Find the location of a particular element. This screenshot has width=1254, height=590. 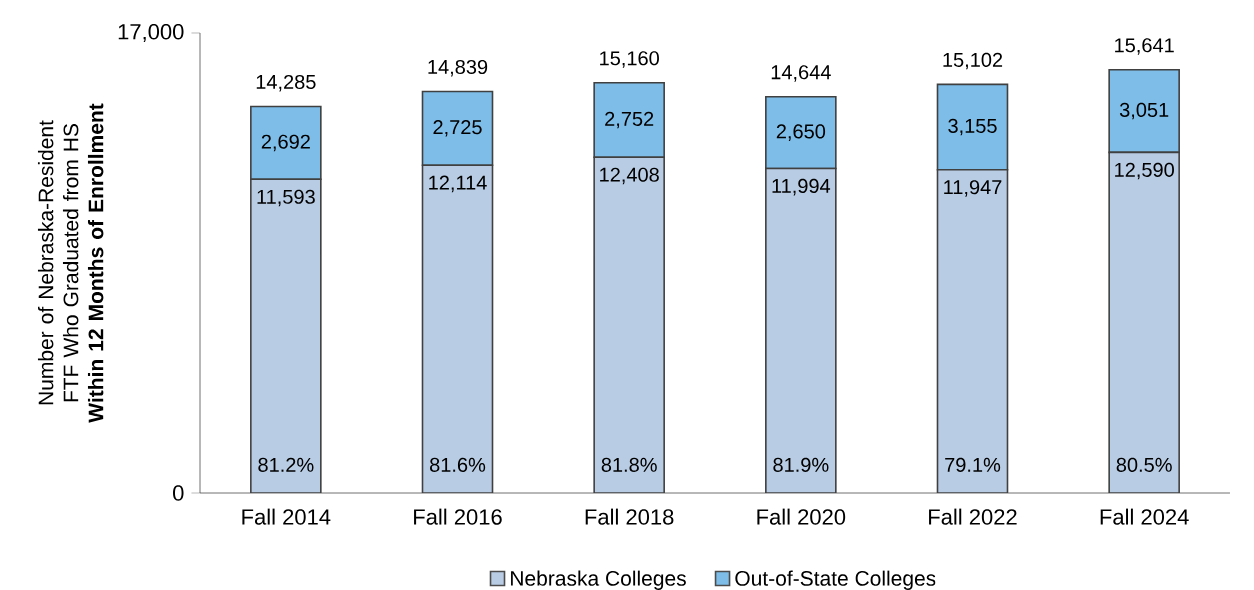

x-tick-label: Fall 2024 is located at coordinates (1144, 516).